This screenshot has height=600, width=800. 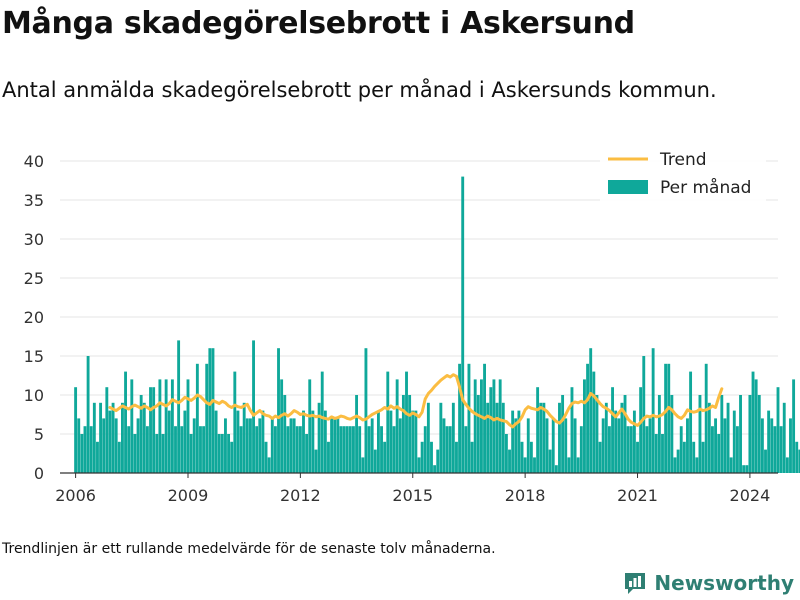 What do you see at coordinates (34, 239) in the screenshot?
I see `y-tick-label: 30` at bounding box center [34, 239].